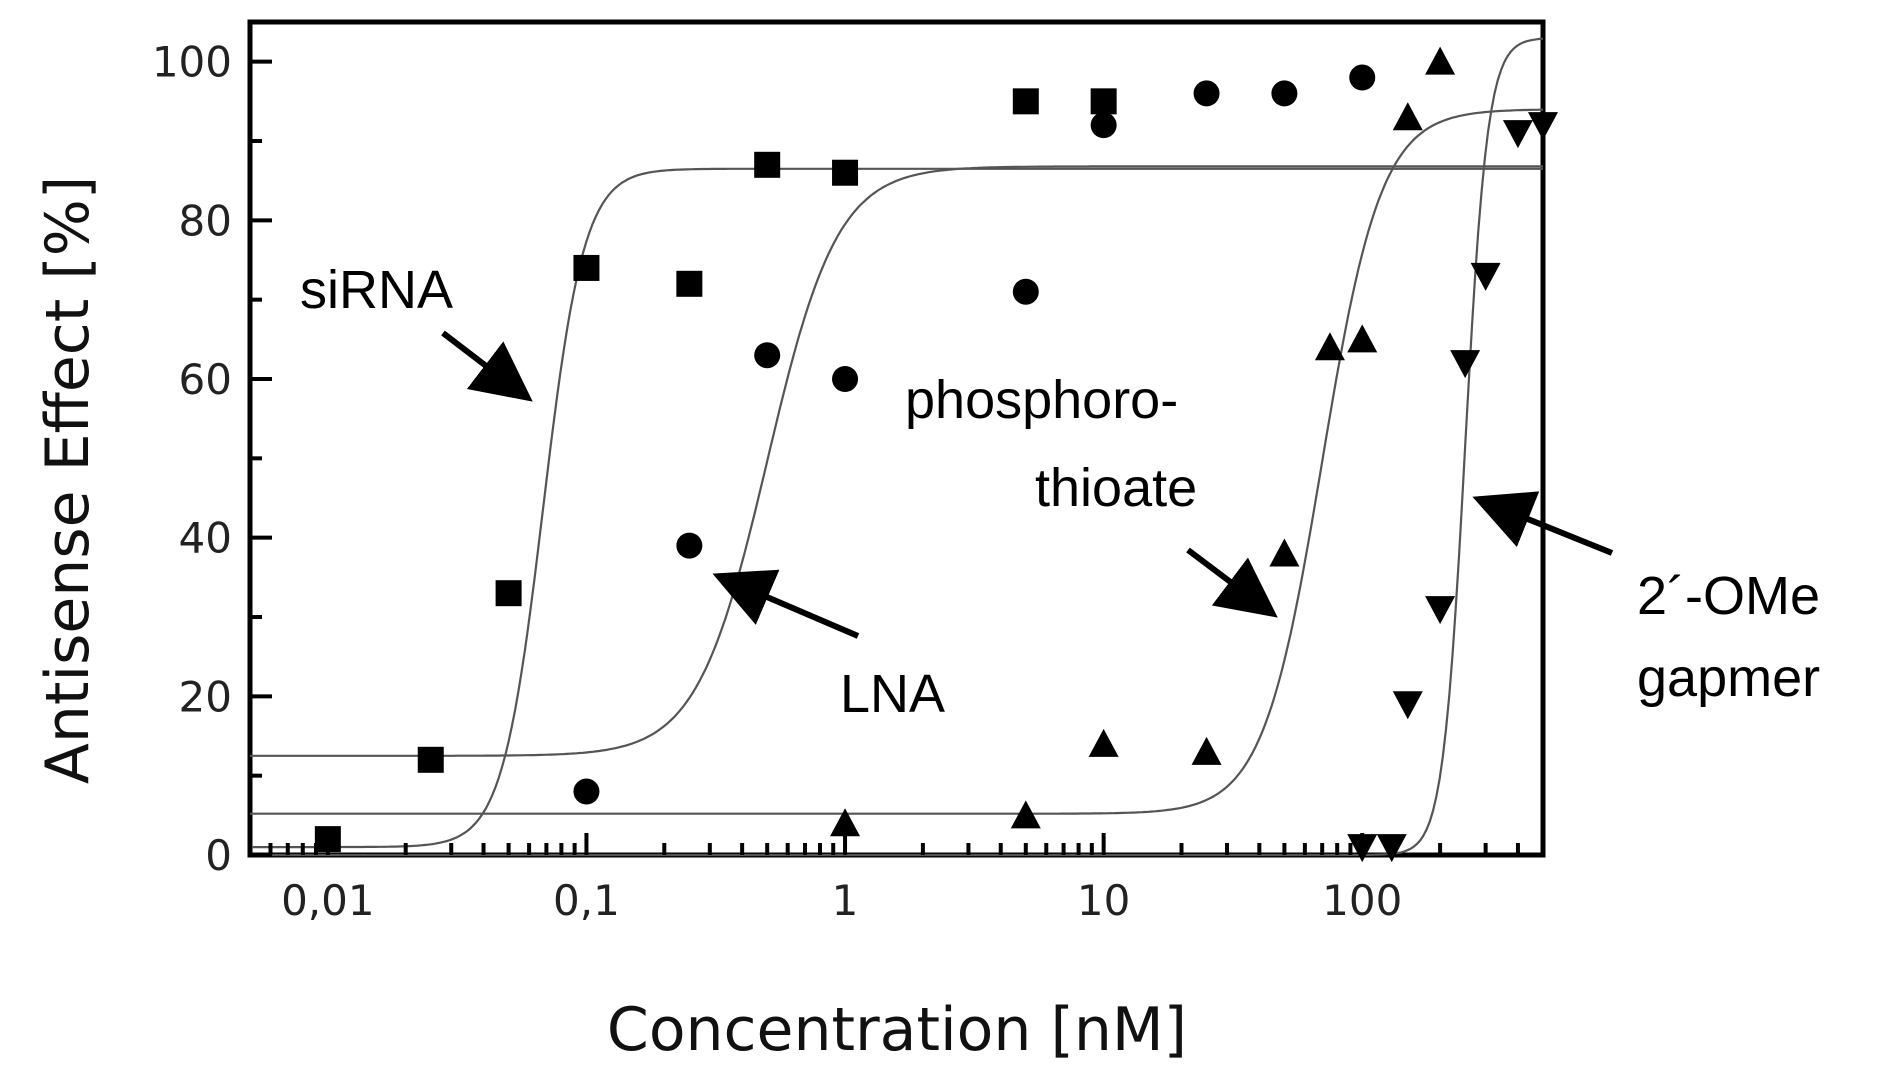  What do you see at coordinates (192, 62) in the screenshot?
I see `y-tick-label: 100` at bounding box center [192, 62].